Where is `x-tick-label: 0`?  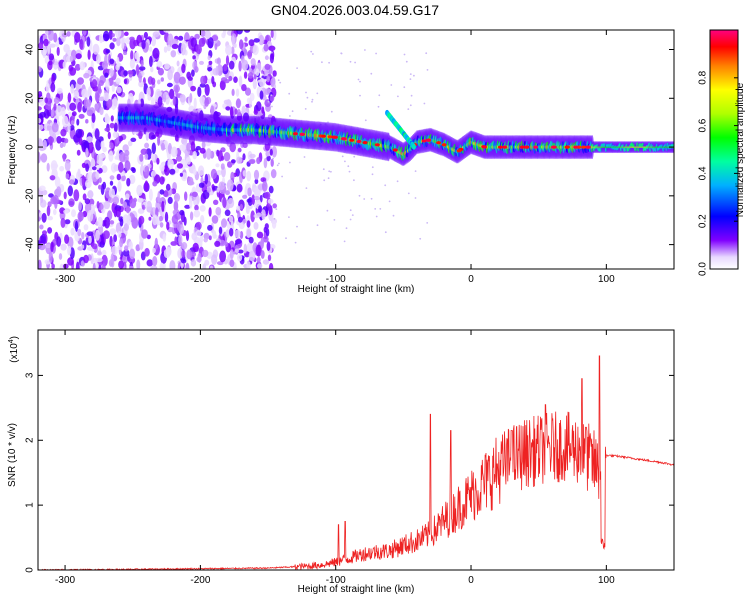
x-tick-label: 0 is located at coordinates (471, 580).